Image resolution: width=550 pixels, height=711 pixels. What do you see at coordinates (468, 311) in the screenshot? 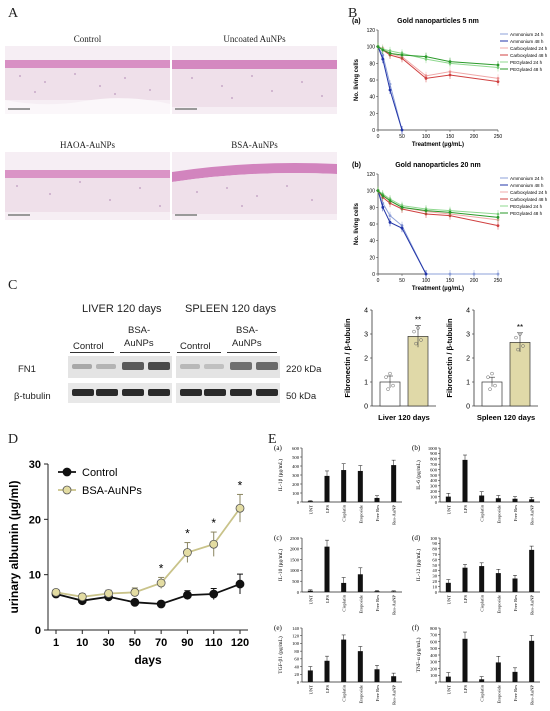
I see `y-tick-label: 4` at bounding box center [468, 311].